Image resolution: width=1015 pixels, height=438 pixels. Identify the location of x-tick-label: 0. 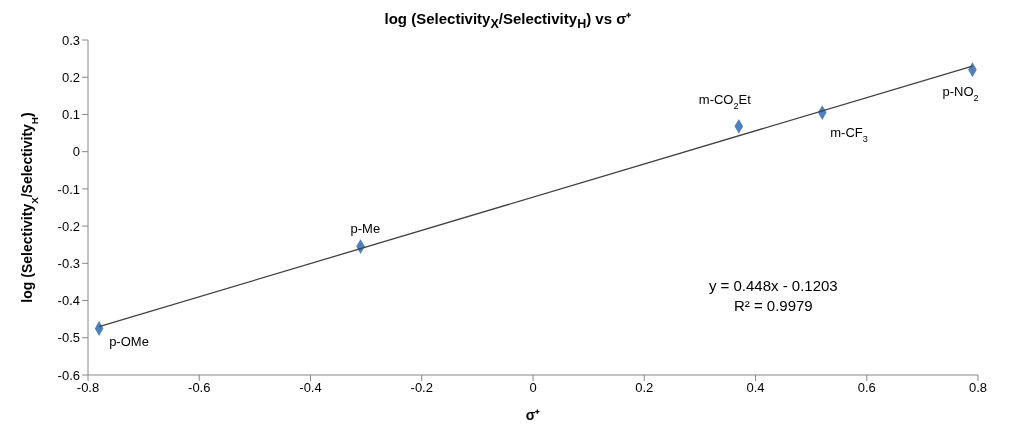
(533, 388).